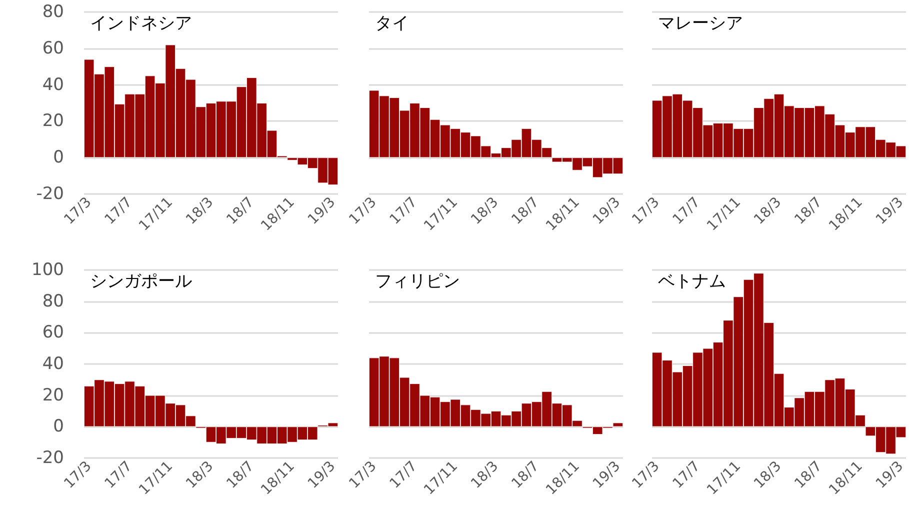 The image size is (909, 527). What do you see at coordinates (417, 282) in the screenshot?
I see `chart-title: フィリピン` at bounding box center [417, 282].